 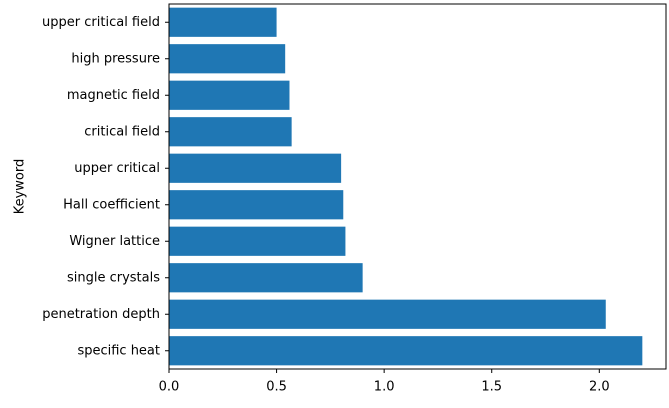 What do you see at coordinates (101, 314) in the screenshot?
I see `y-tick-label: penetration depth` at bounding box center [101, 314].